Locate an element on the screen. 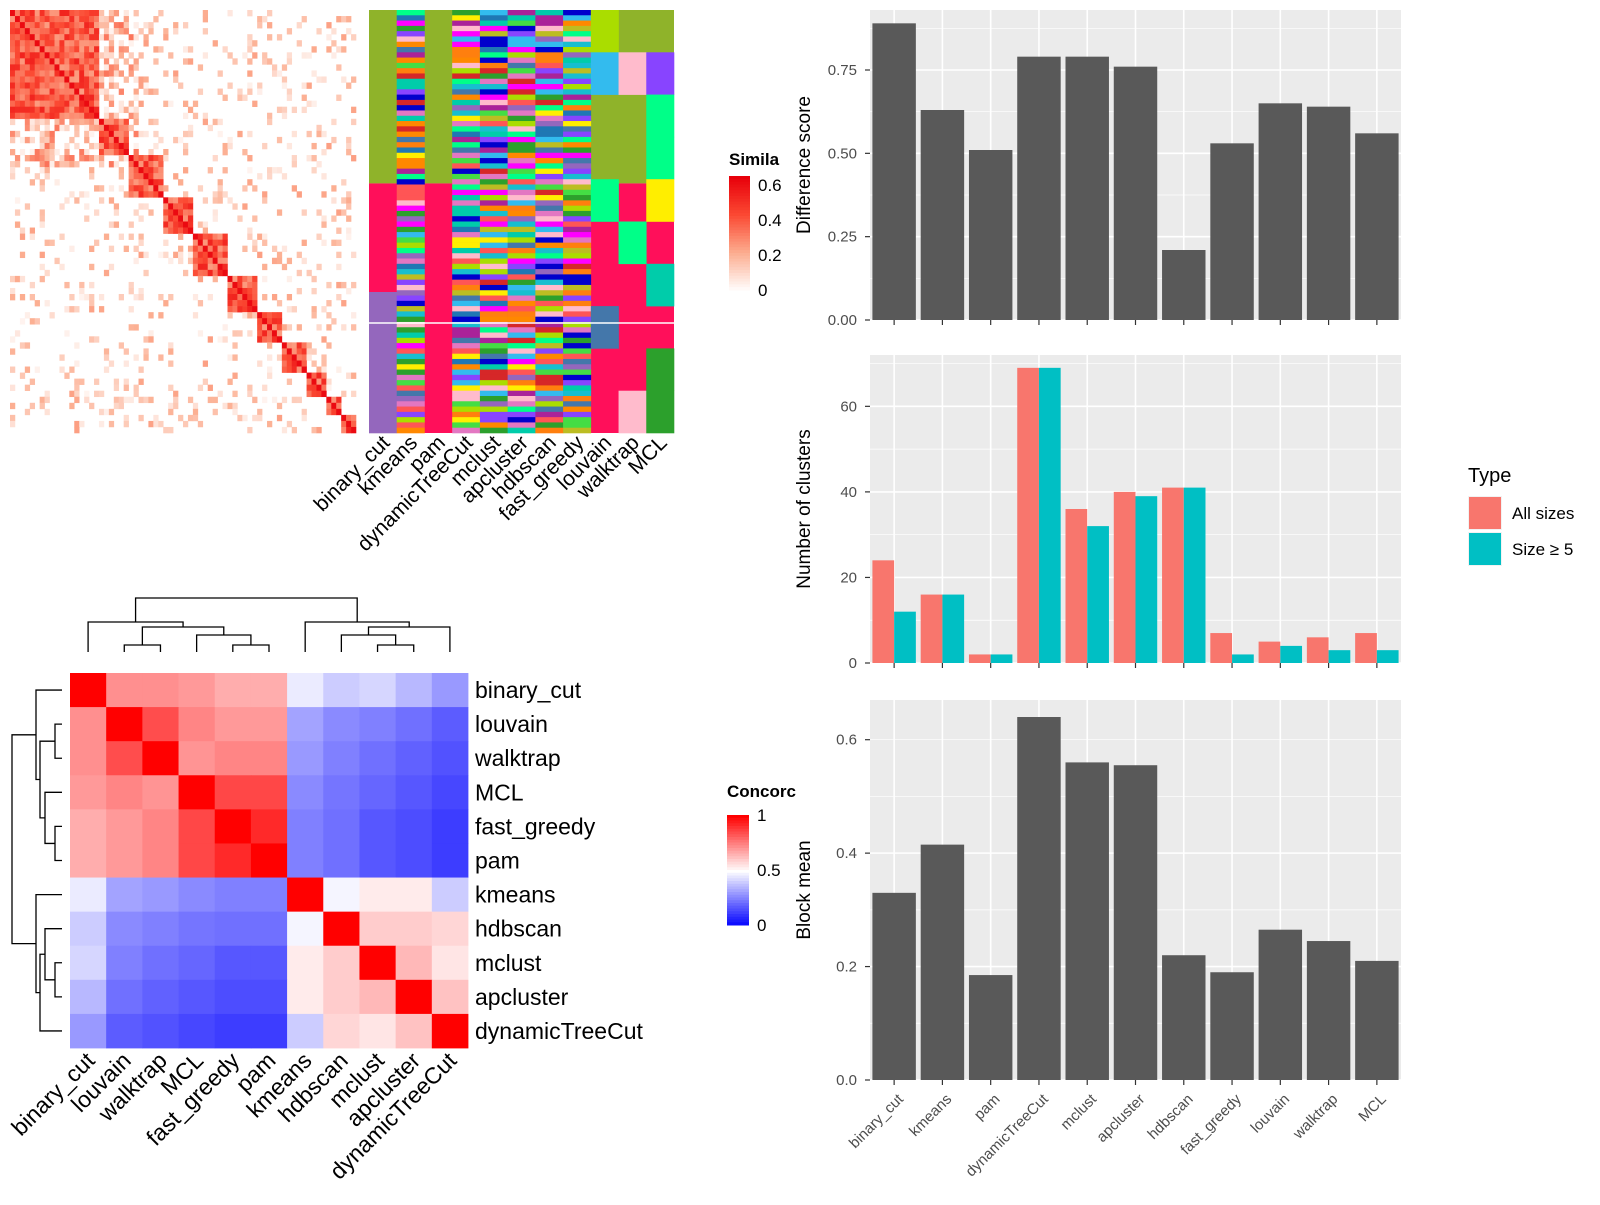  x-tick-label: dynamicTreeCut is located at coordinates (1007, 1135).